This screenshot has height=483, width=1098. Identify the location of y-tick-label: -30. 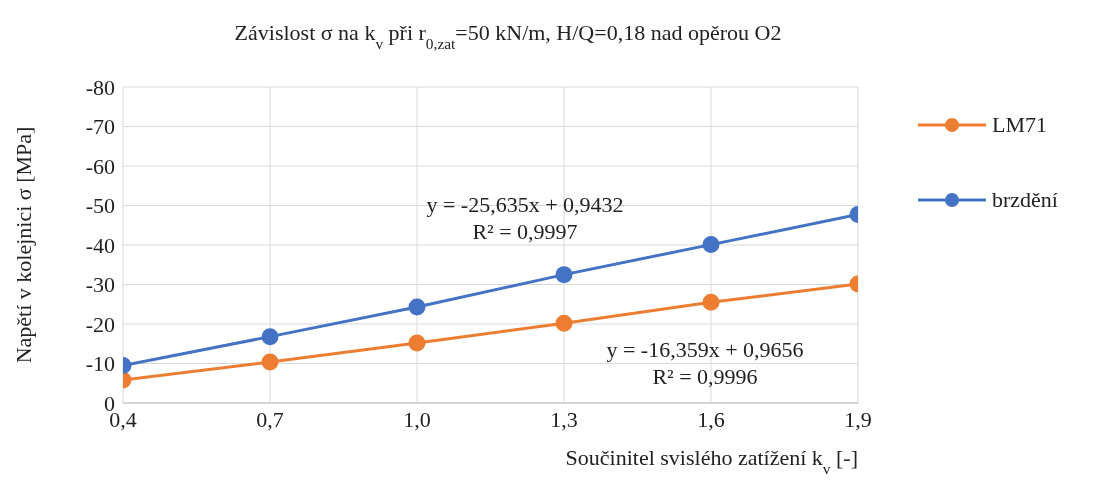
(100, 285).